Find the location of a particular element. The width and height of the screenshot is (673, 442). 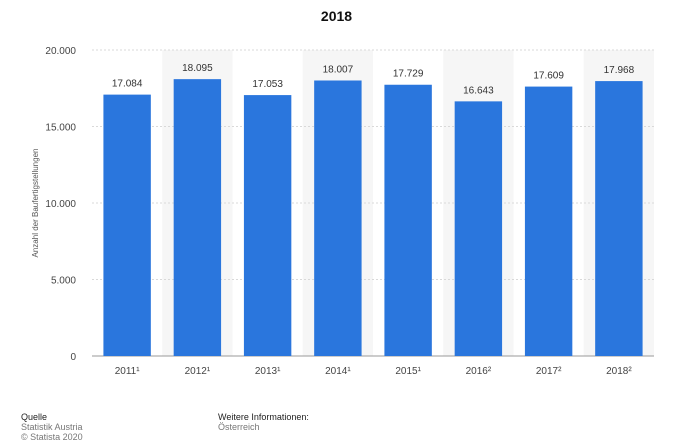

y-axis-label: Anzahl der Baufertigstellungen is located at coordinates (35, 203).